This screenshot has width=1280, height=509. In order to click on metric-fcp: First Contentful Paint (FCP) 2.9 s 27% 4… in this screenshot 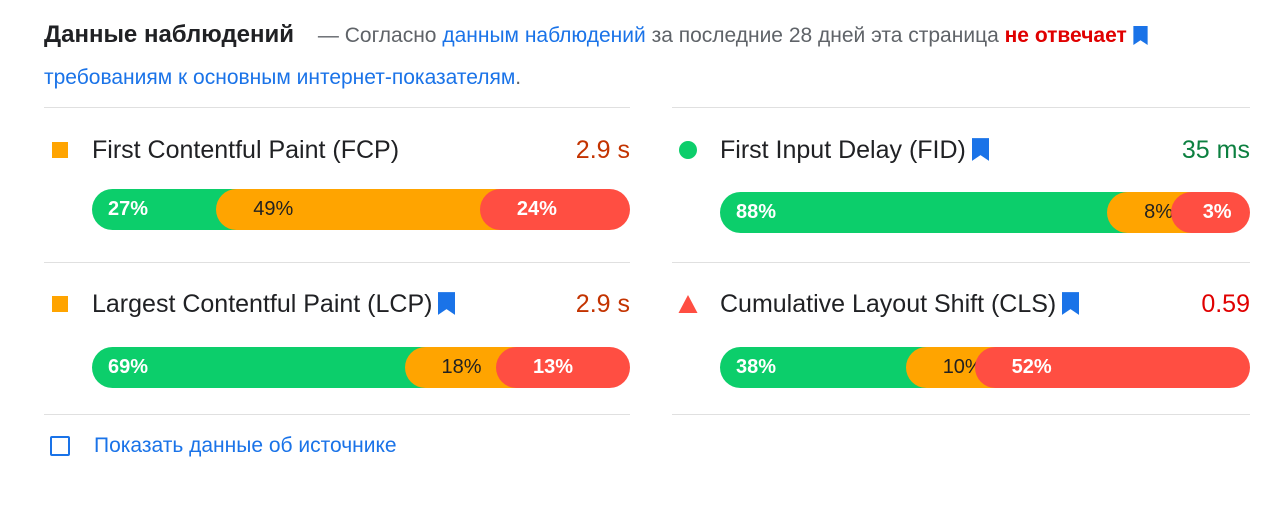, I will do `click(337, 189)`.